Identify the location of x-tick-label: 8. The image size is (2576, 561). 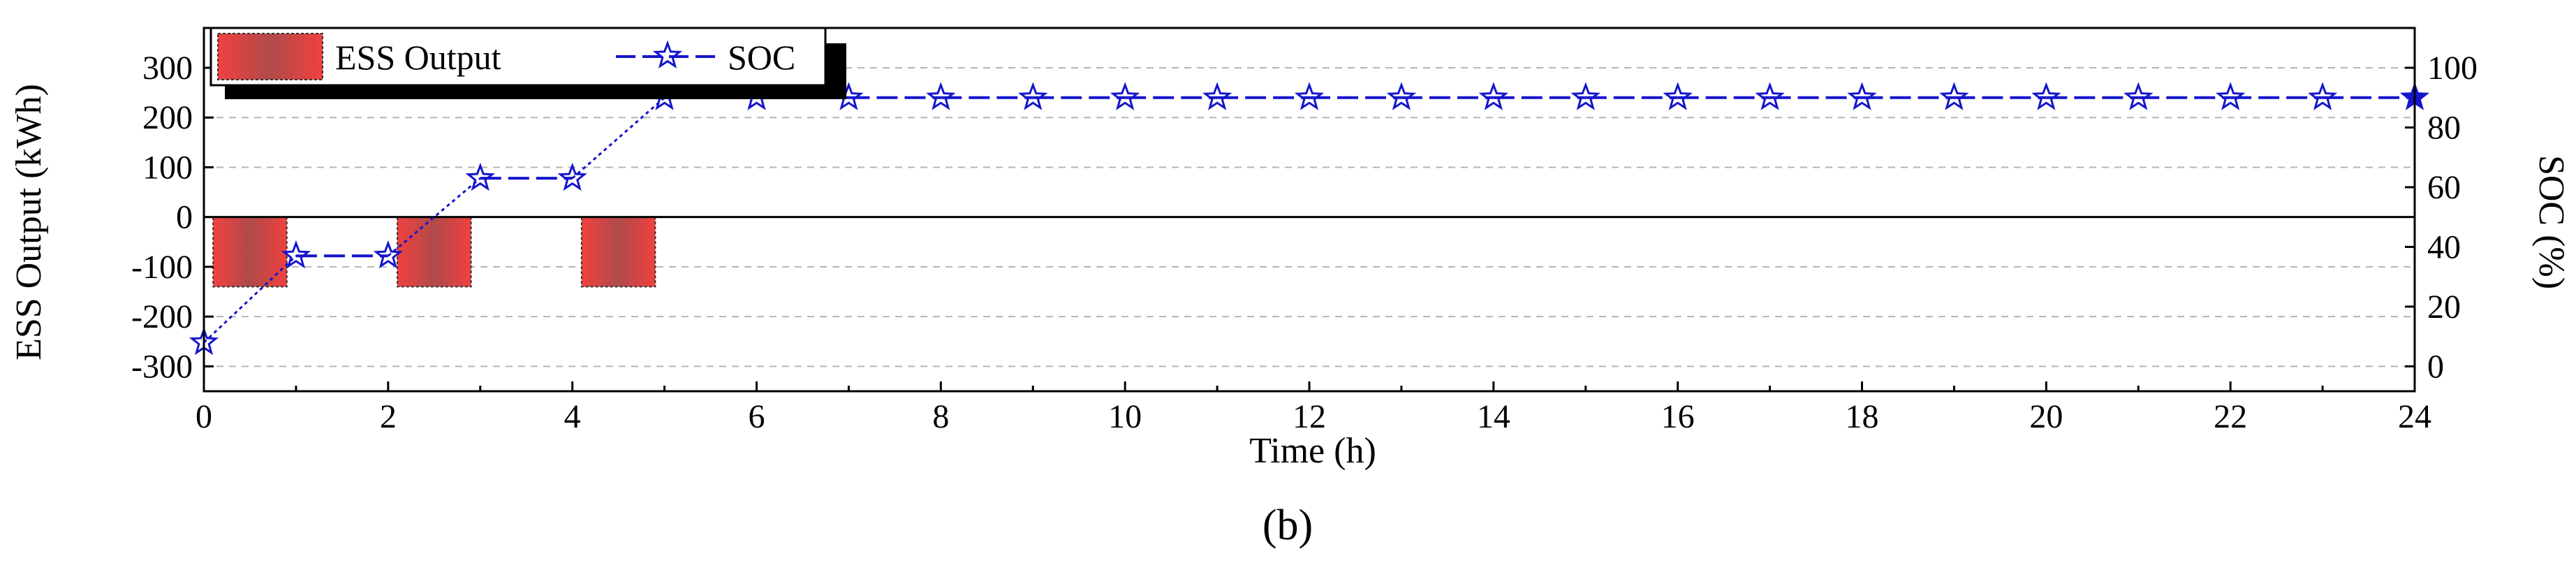
(940, 416).